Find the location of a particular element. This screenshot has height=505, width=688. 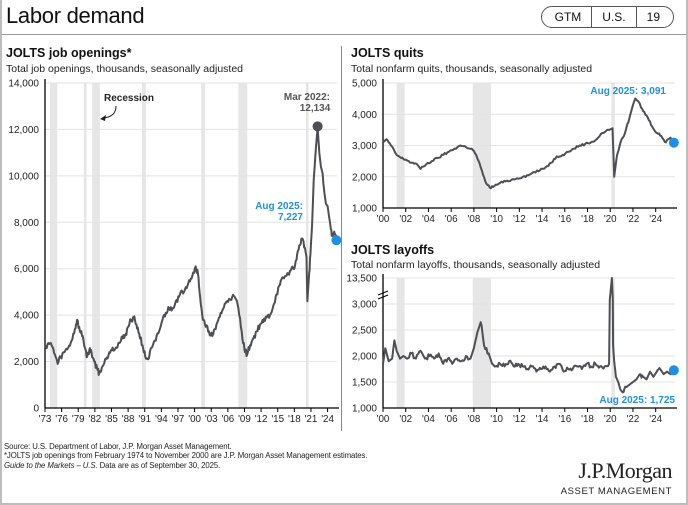

recession-legend-arrow is located at coordinates (110, 112).